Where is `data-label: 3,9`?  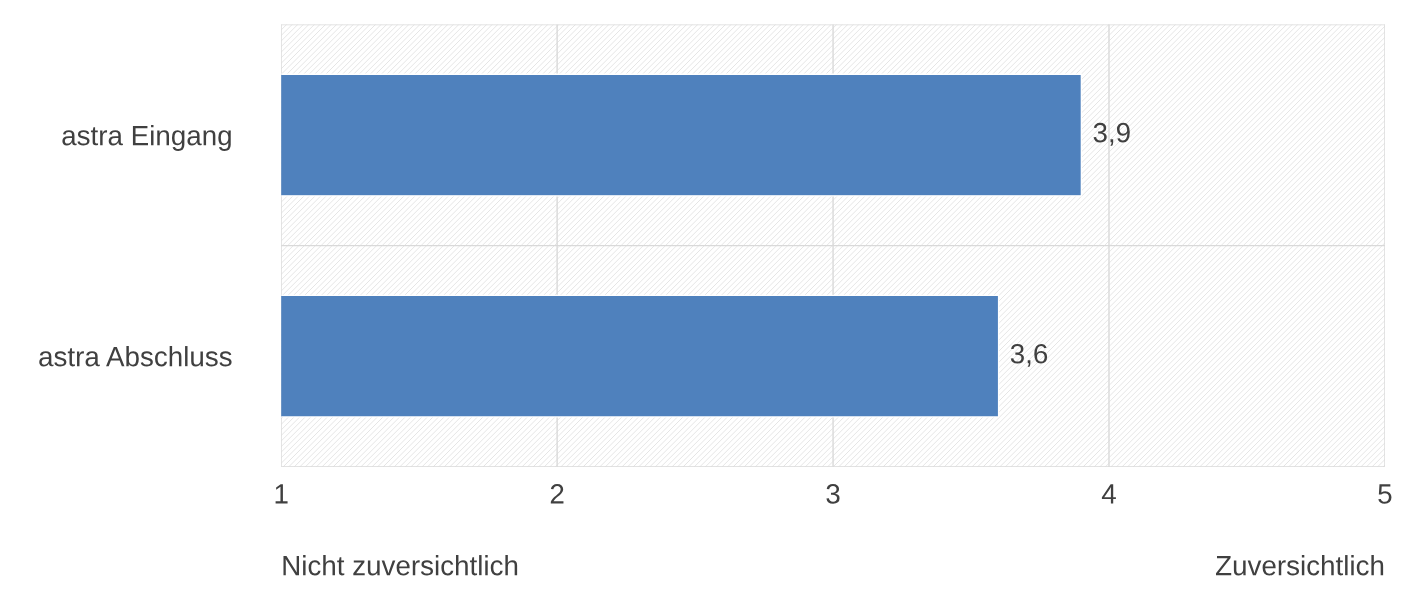
data-label: 3,9 is located at coordinates (1111, 134).